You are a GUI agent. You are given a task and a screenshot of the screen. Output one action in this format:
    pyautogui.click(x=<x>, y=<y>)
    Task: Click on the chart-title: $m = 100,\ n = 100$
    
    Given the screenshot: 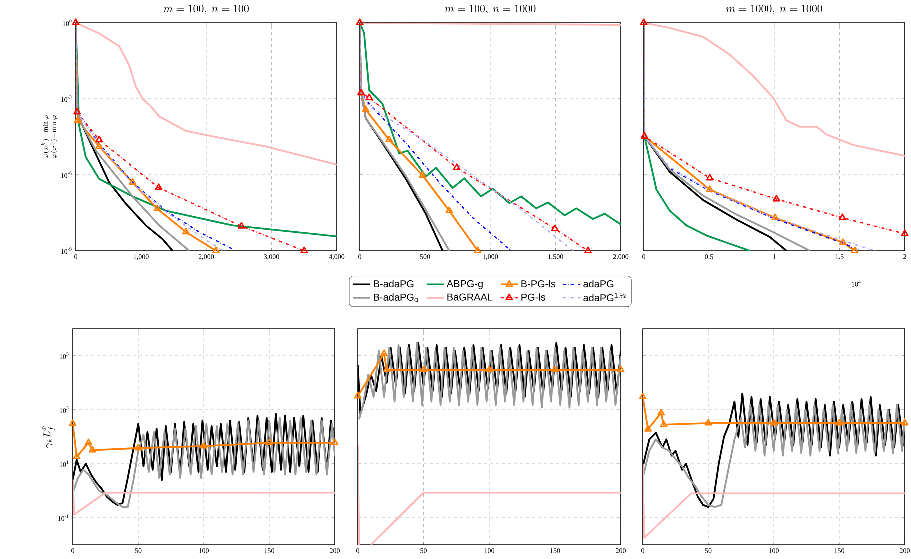 What is the action you would take?
    pyautogui.click(x=206, y=9)
    